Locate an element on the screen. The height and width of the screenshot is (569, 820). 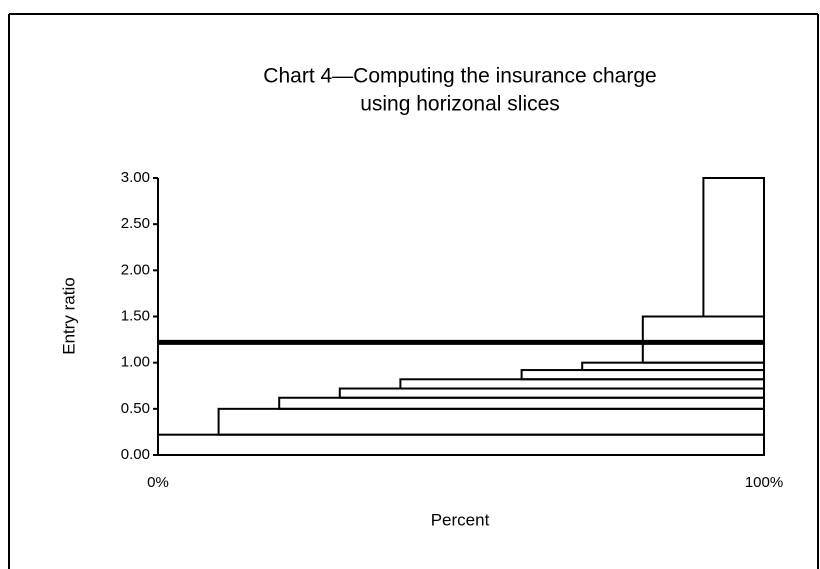
y-tick-label: 0.50 is located at coordinates (135, 408).